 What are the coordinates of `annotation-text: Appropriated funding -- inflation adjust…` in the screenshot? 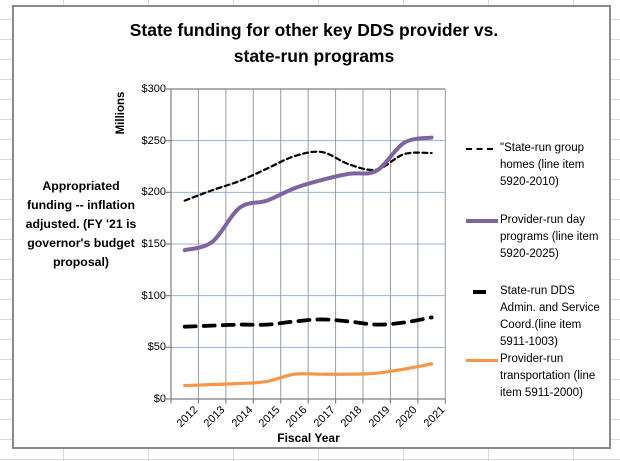 It's located at (81, 224).